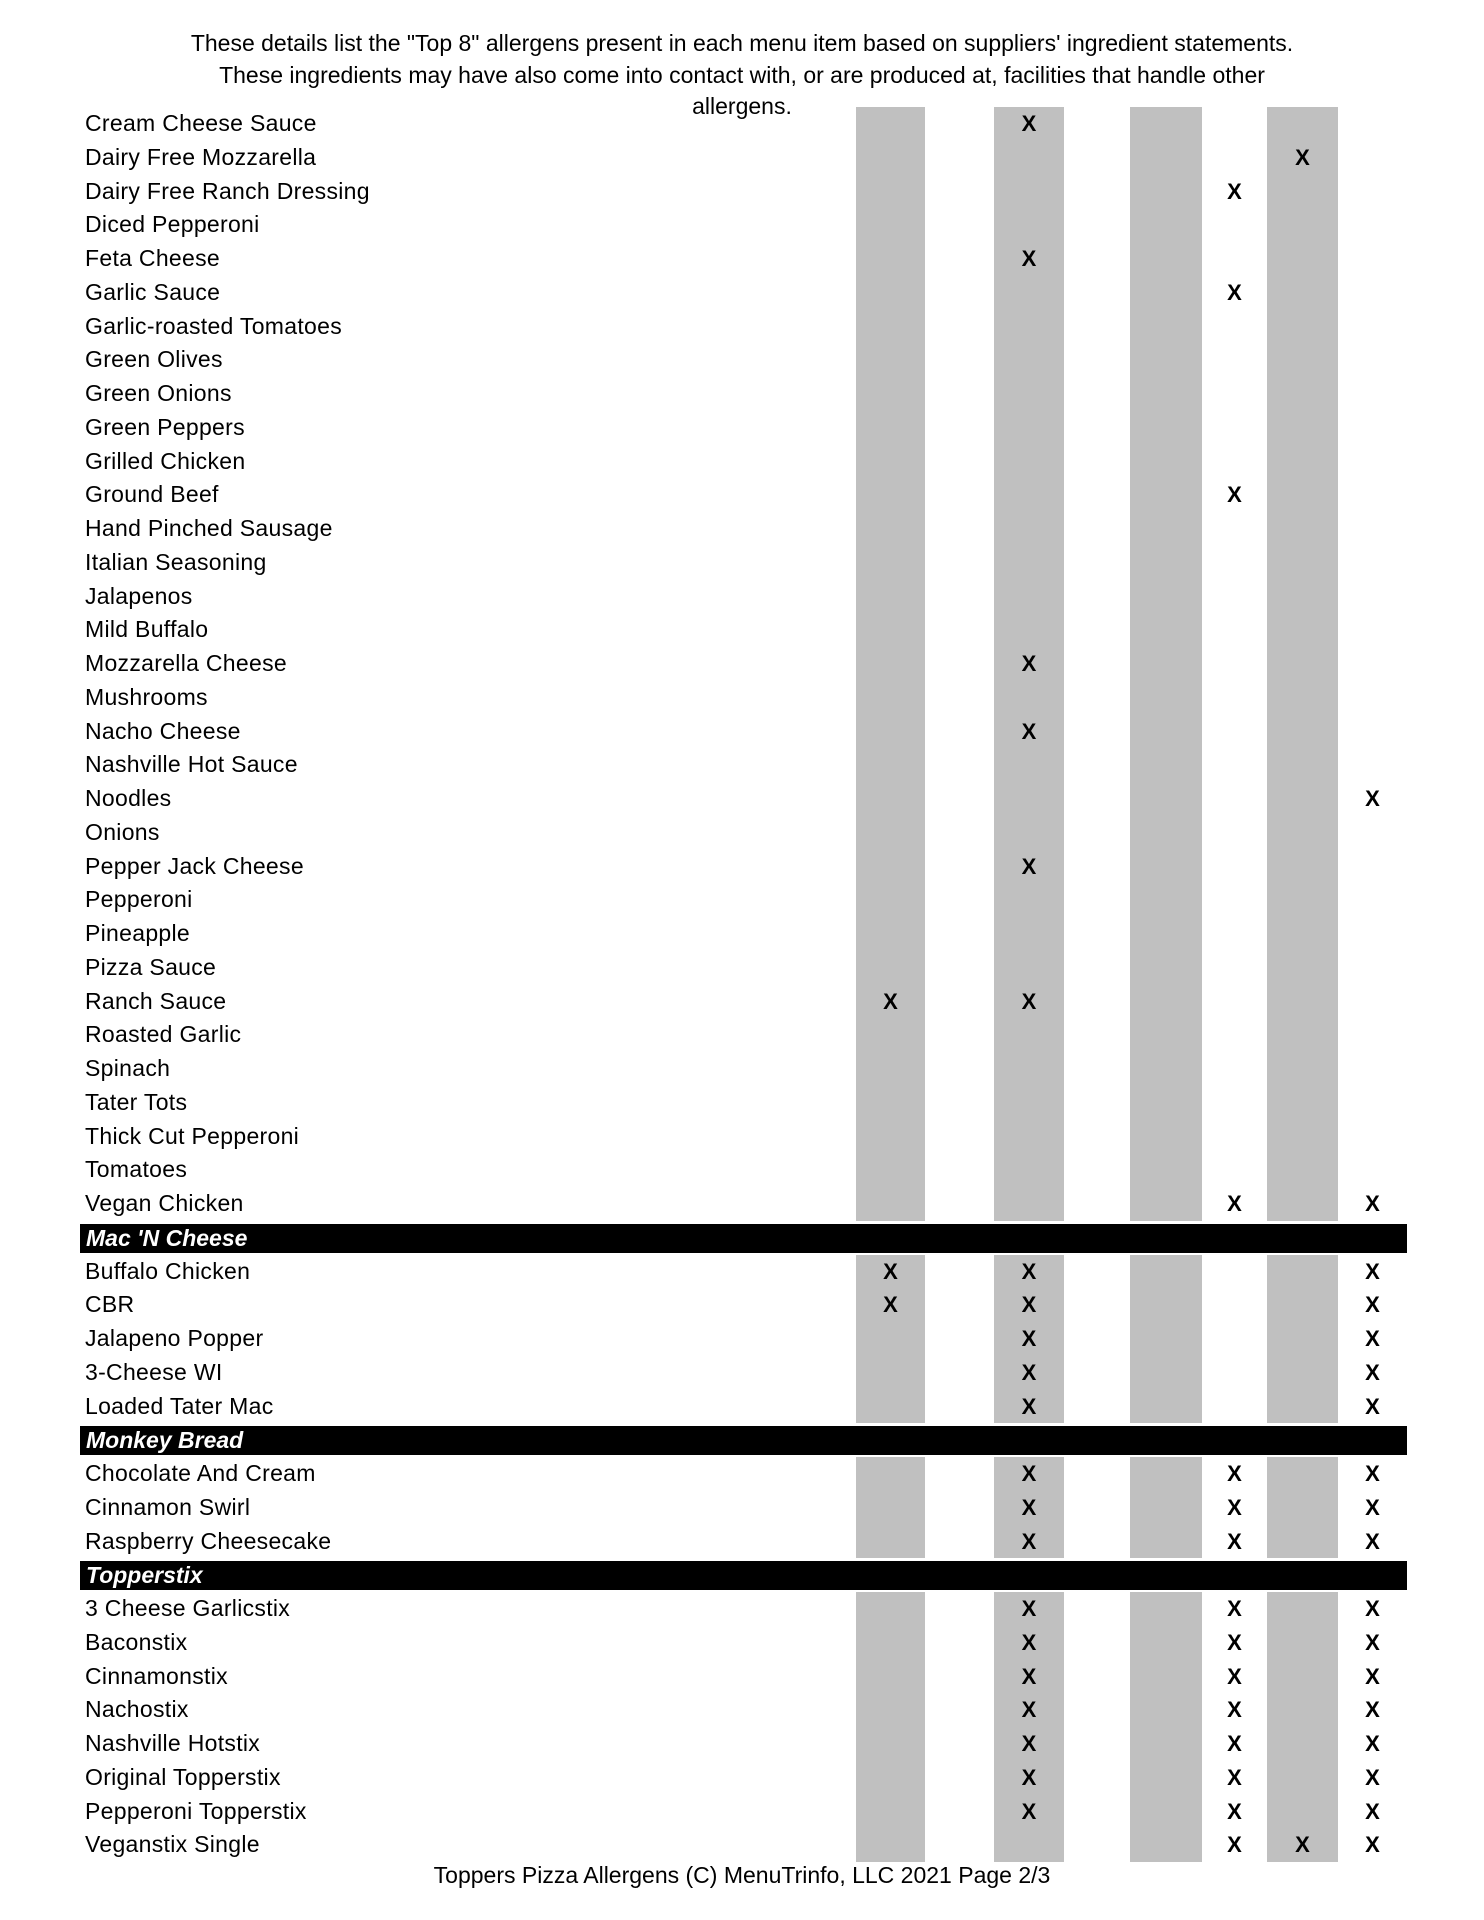 Image resolution: width=1484 pixels, height=1920 pixels. Describe the element at coordinates (173, 1743) in the screenshot. I see `item-label: Nashville Hotstix` at that location.